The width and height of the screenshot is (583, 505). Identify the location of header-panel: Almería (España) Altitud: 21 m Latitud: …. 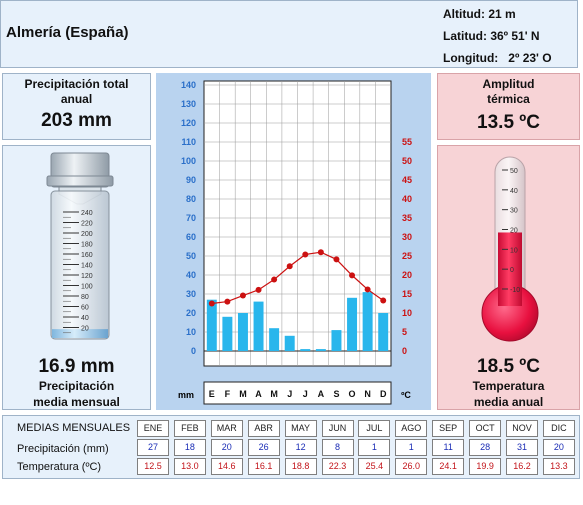
(289, 34).